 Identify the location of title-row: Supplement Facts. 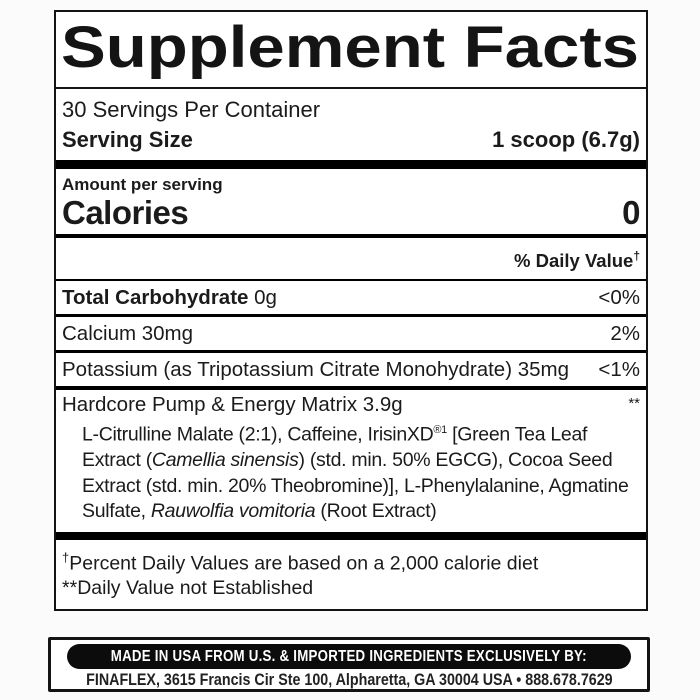
(351, 50).